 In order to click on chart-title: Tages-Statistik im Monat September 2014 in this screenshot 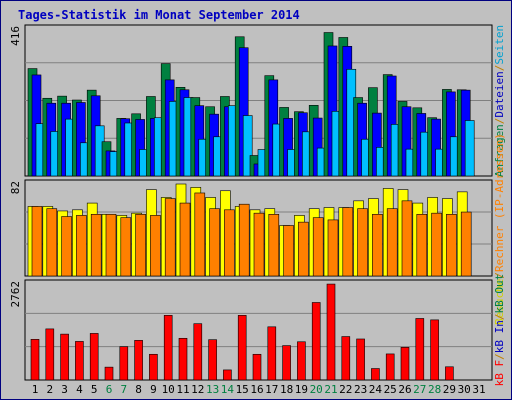, I will do `click(159, 15)`.